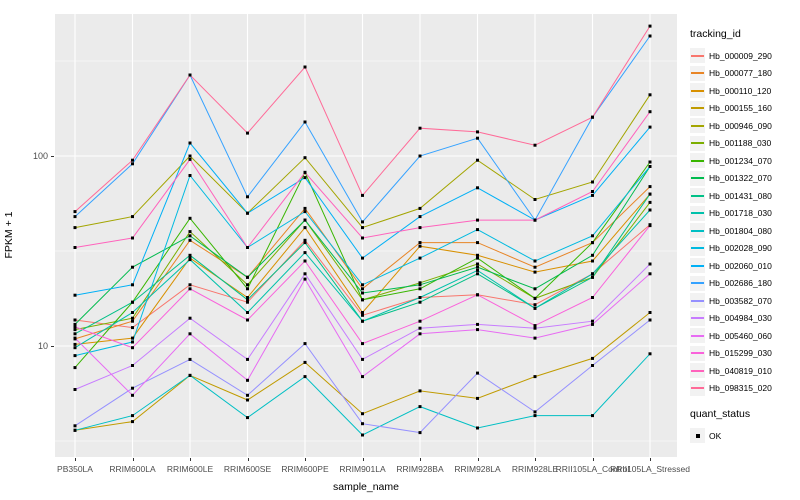  I want to click on legend-item-Hb_001234_070: Hb_001234_070, so click(744, 161).